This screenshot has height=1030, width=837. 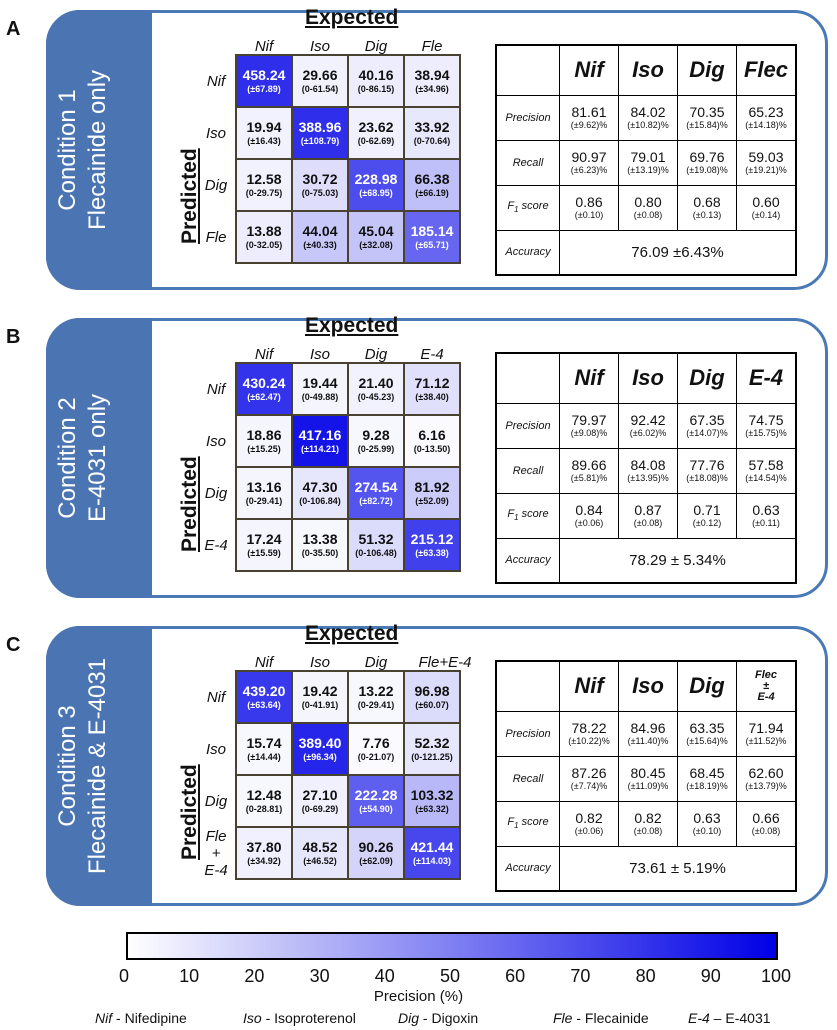 I want to click on metrics-header: Flec ± E-4, so click(x=766, y=686).